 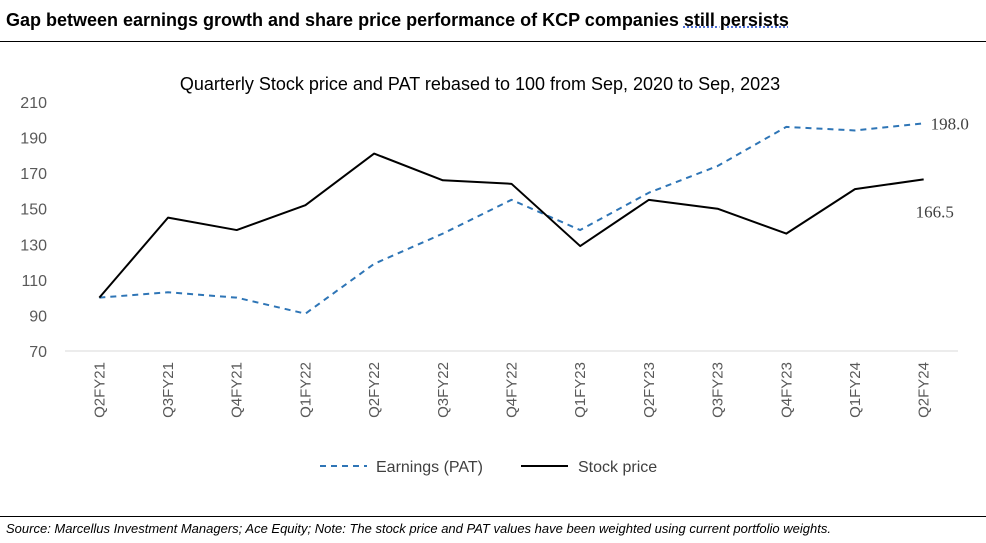 I want to click on x-tick-label: Q2FY21, so click(x=99, y=390).